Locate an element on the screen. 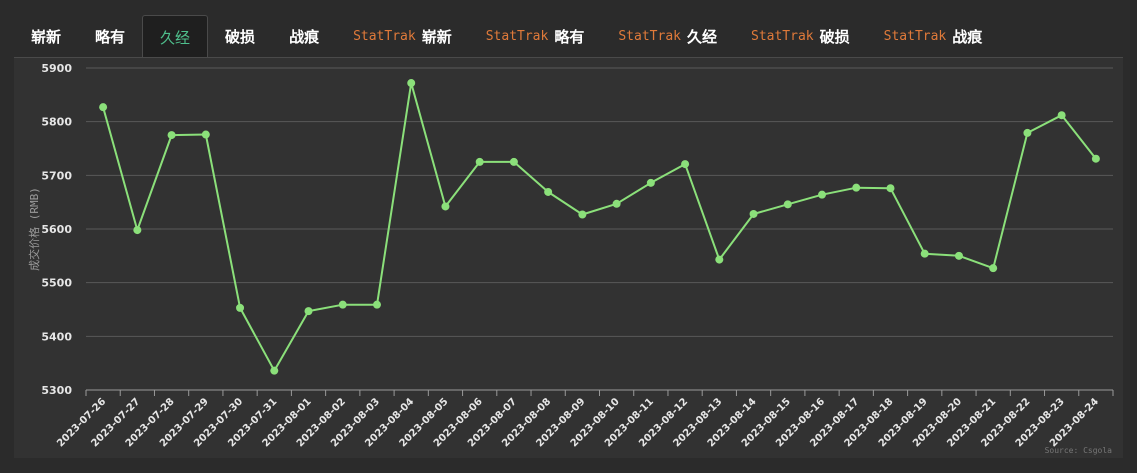 The image size is (1137, 473). tab-2: 久经 is located at coordinates (175, 36).